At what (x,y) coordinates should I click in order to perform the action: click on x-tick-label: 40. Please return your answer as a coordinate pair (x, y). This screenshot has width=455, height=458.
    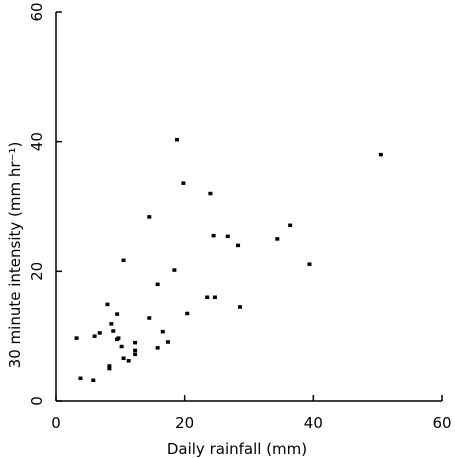
    Looking at the image, I should click on (313, 423).